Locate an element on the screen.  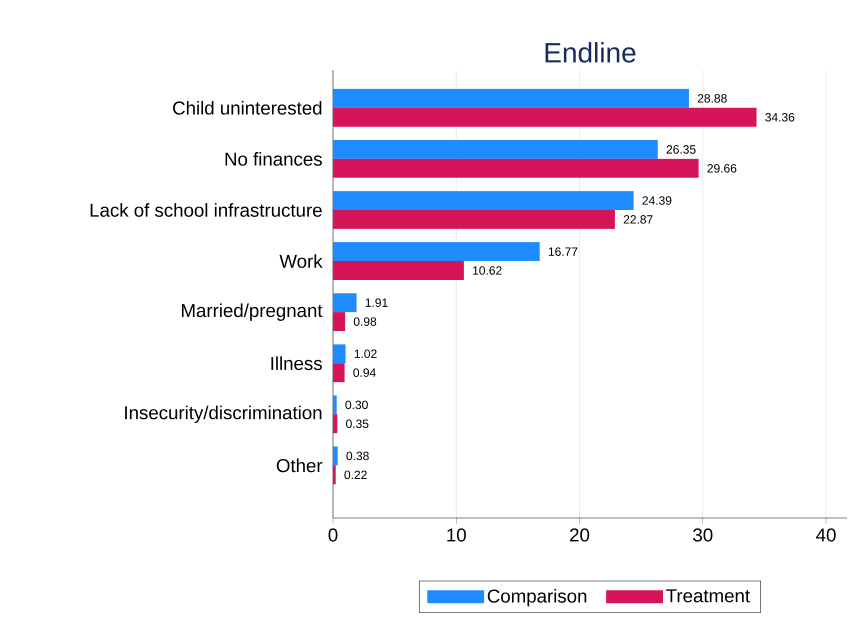
data-label: 0.30 is located at coordinates (356, 405).